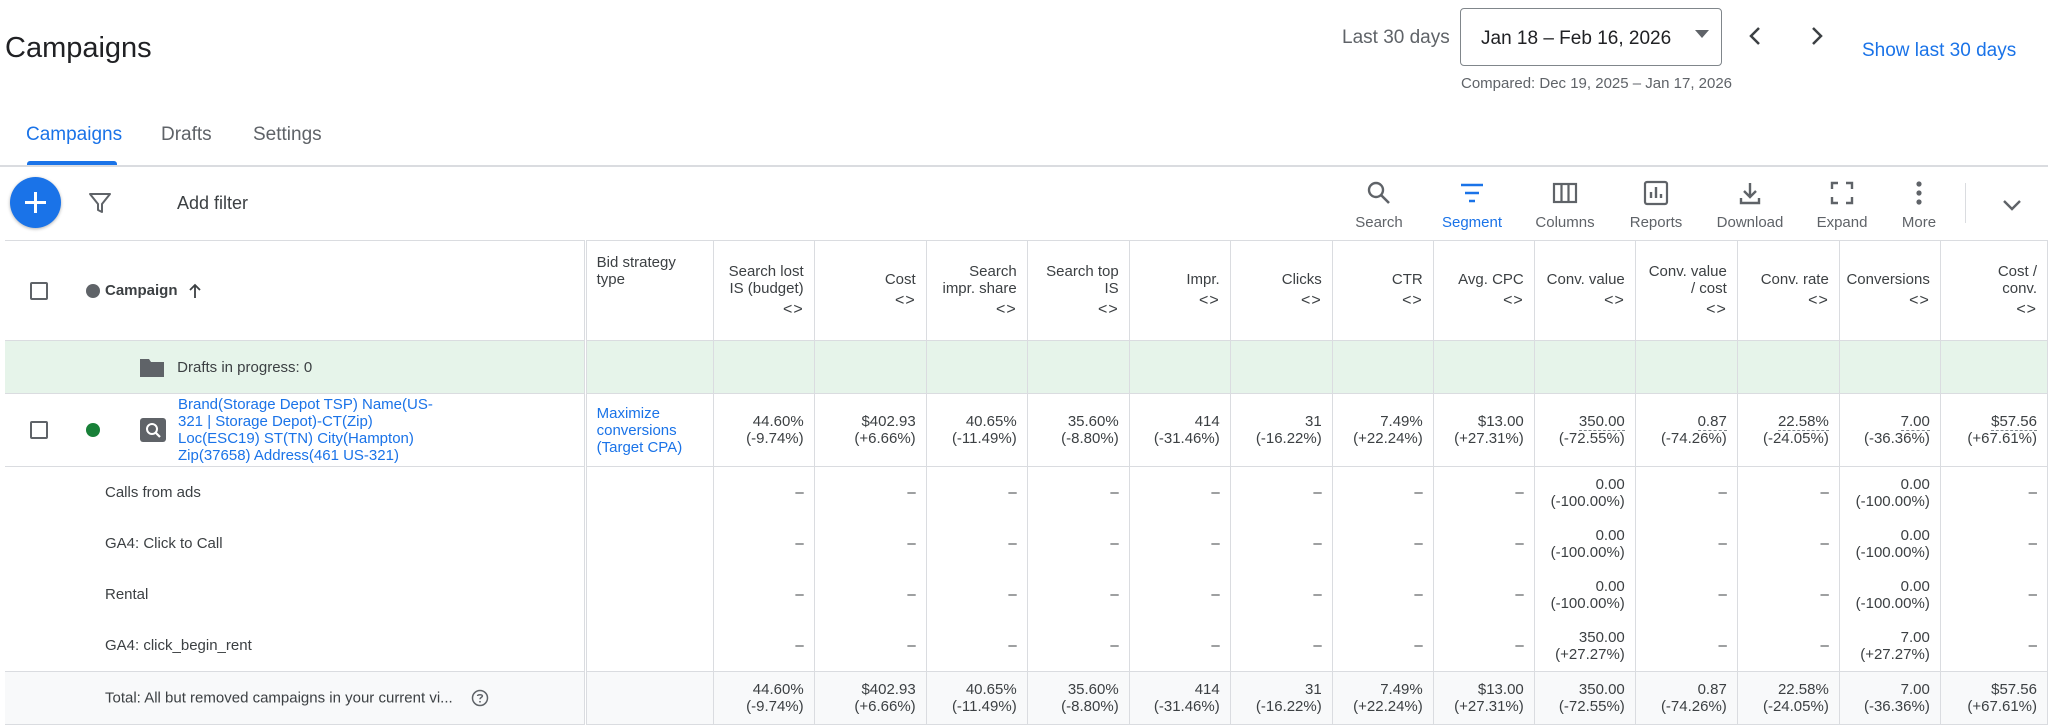 This screenshot has width=2048, height=725. Describe the element at coordinates (1379, 205) in the screenshot. I see `search-button: Search` at that location.